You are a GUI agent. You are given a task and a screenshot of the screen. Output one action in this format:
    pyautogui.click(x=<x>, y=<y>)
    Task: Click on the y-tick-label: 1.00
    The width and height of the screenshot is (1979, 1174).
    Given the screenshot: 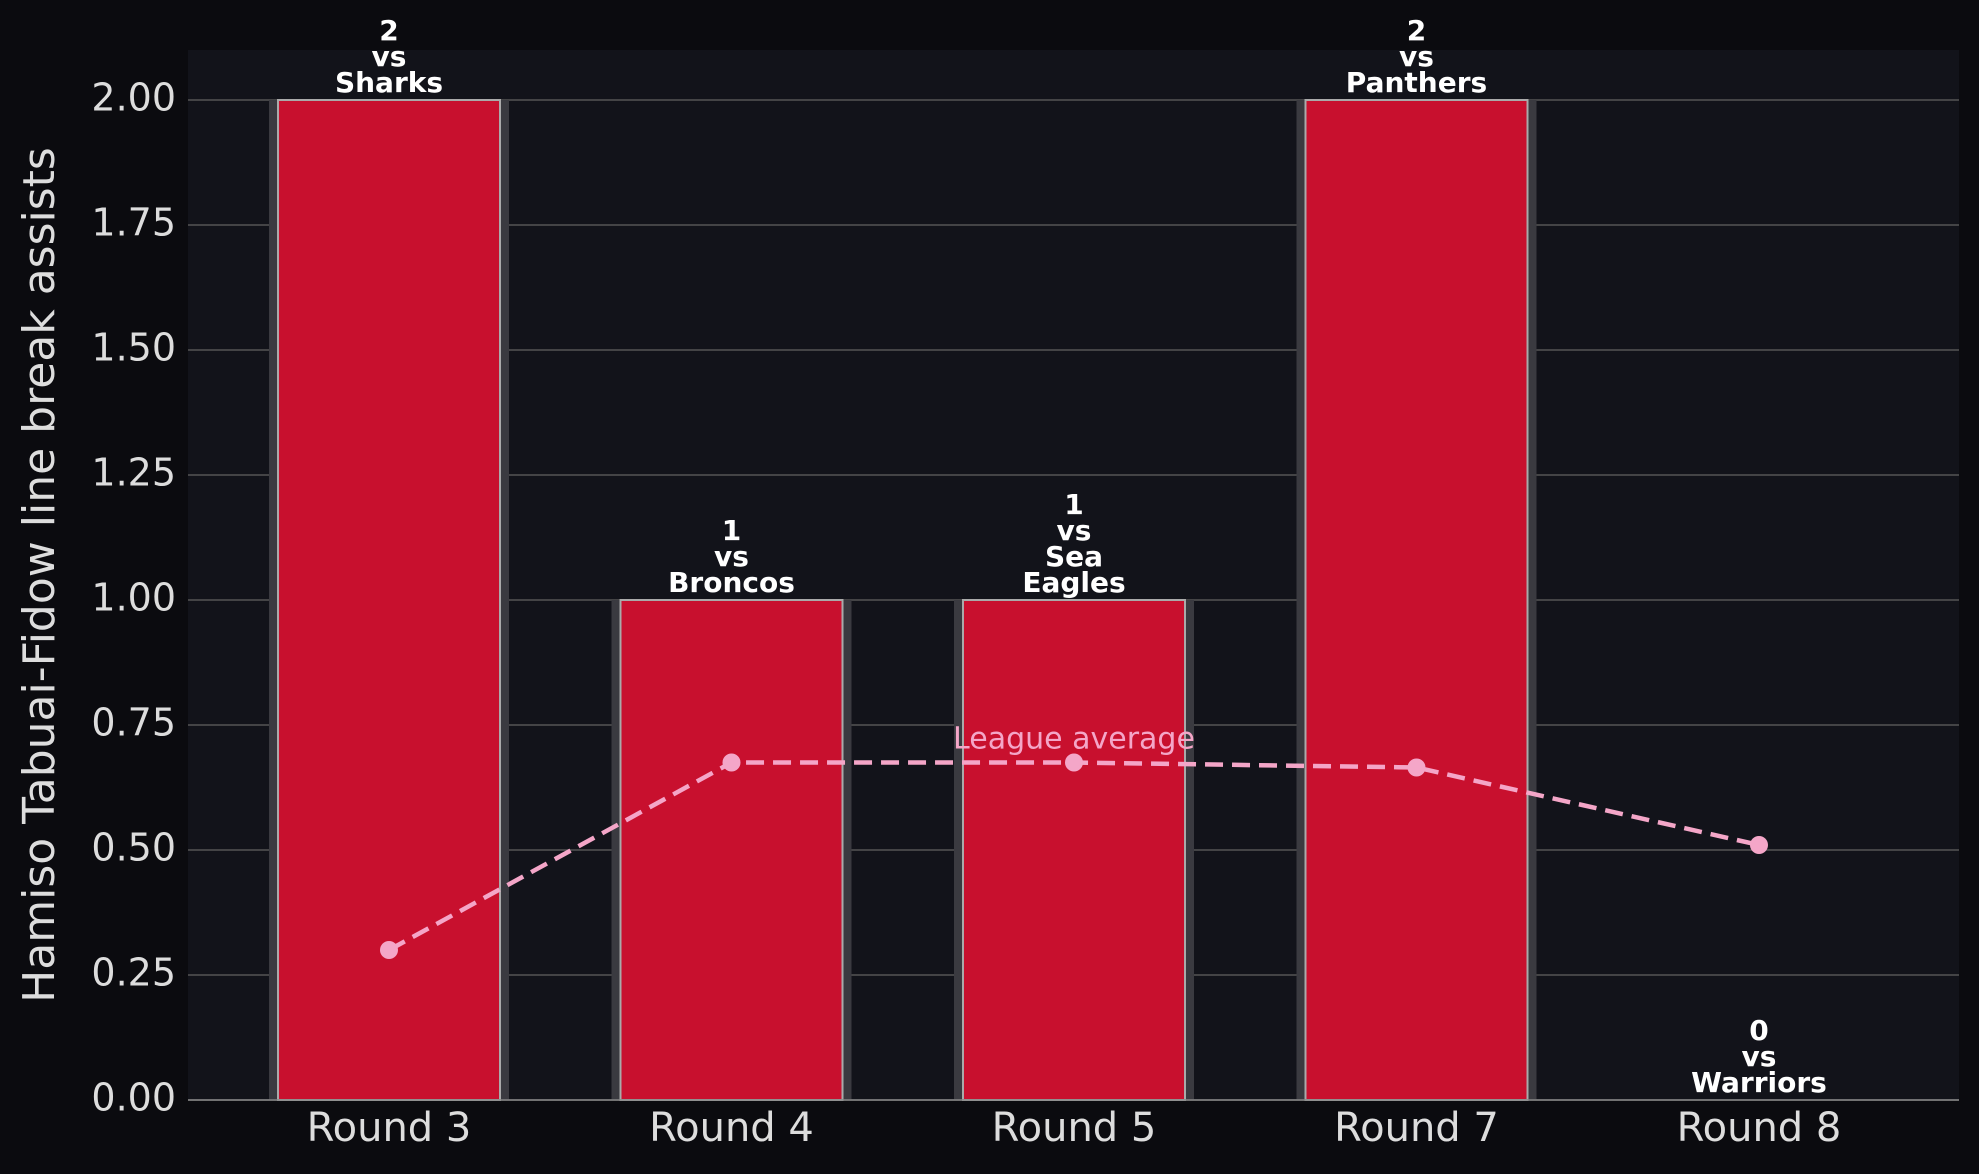 What is the action you would take?
    pyautogui.click(x=133, y=598)
    